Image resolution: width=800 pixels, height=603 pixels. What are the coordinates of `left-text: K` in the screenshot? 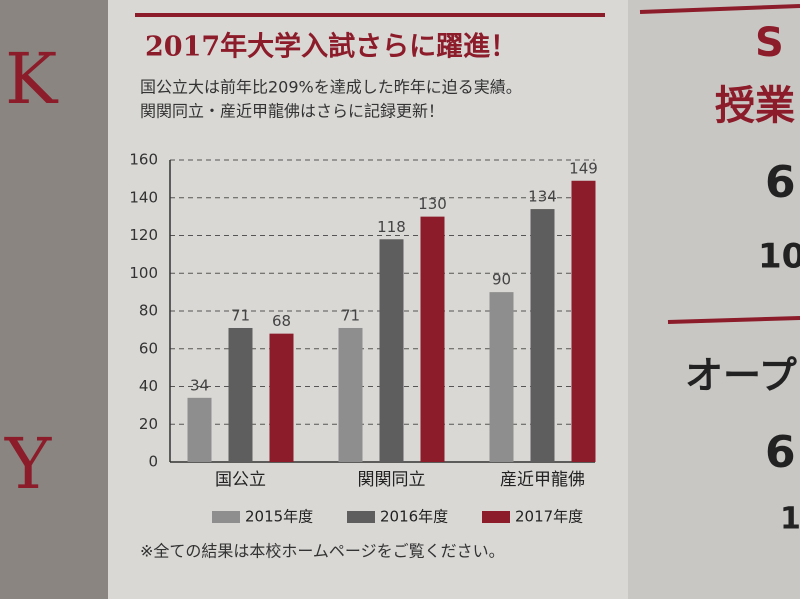 It's located at (32, 79).